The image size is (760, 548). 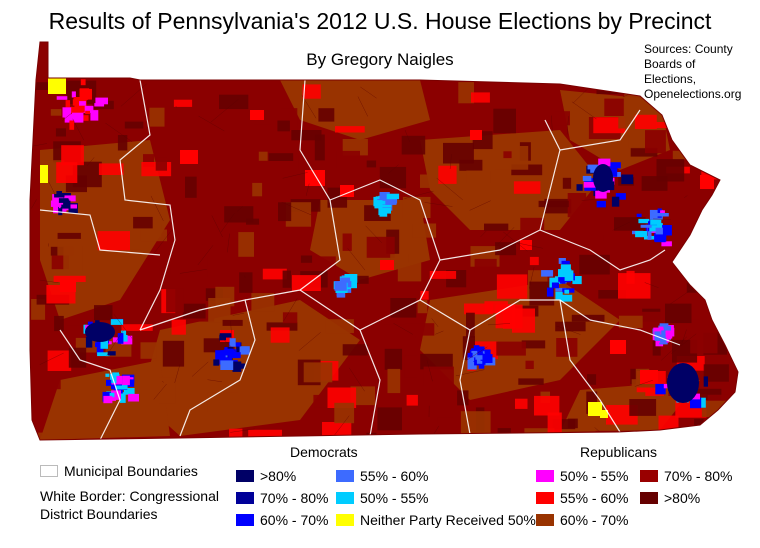 What do you see at coordinates (382, 476) in the screenshot?
I see `legend-dem-55-60: 55% - 60%` at bounding box center [382, 476].